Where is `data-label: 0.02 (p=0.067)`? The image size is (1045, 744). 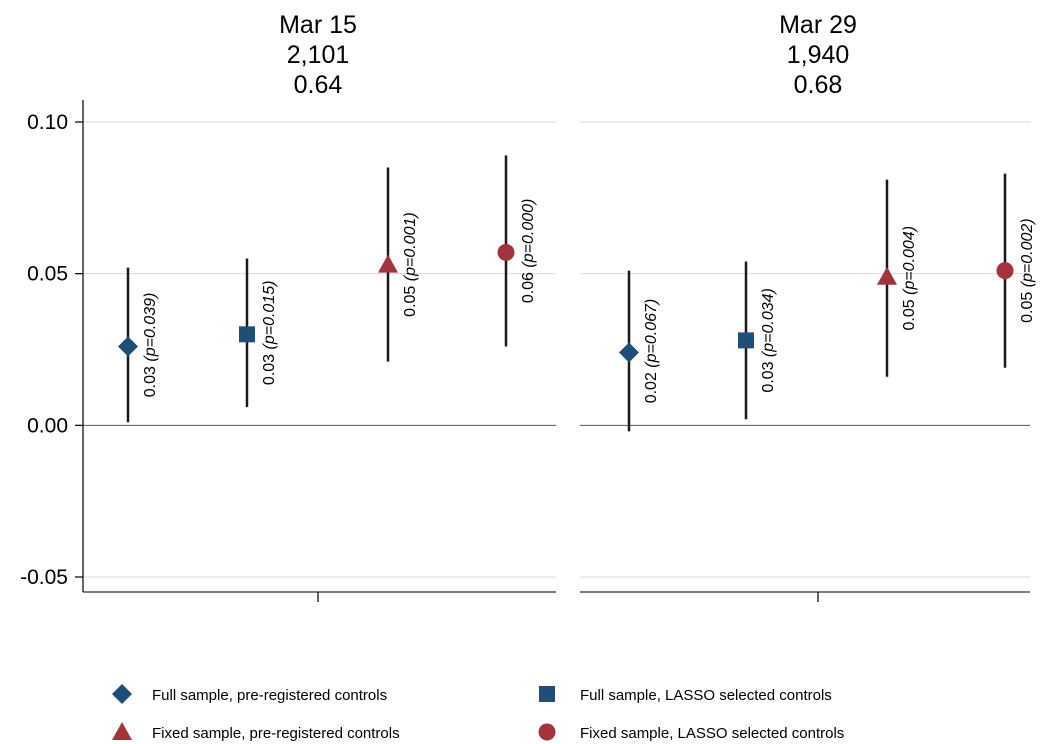 data-label: 0.02 (p=0.067) is located at coordinates (651, 351).